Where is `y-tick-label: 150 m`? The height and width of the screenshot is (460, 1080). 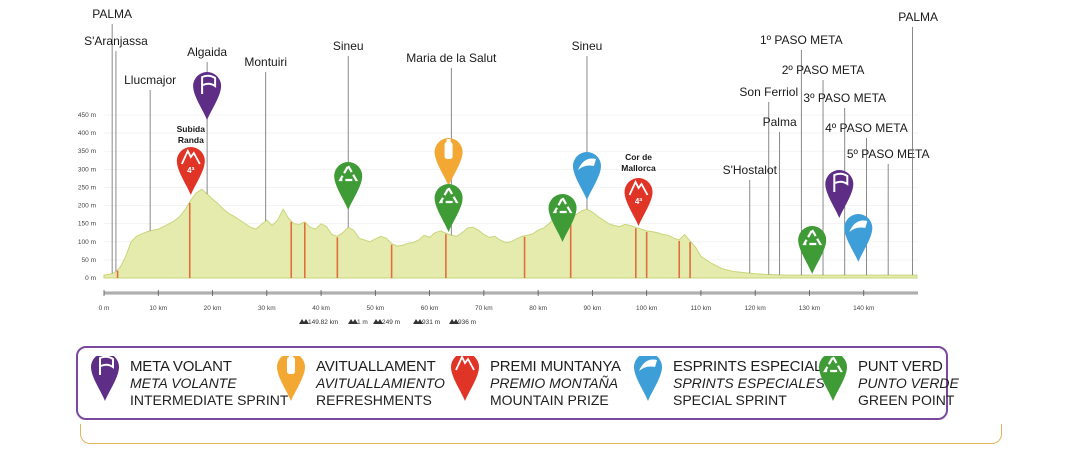
y-tick-label: 150 m is located at coordinates (87, 224).